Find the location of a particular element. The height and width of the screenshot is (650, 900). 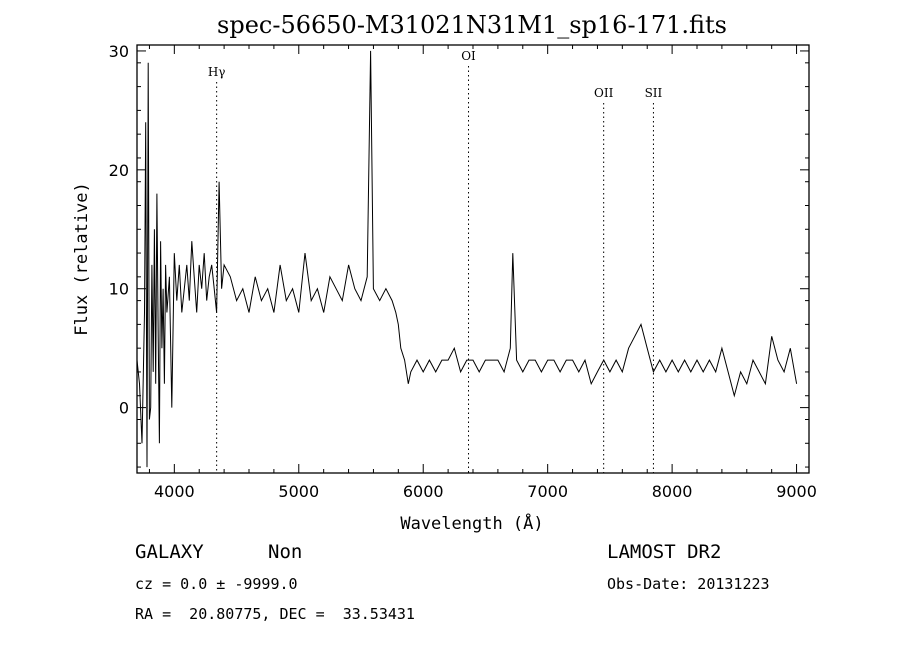

chart-title: spec-56650-M31021N31M1_sp16-171.fits is located at coordinates (472, 25).